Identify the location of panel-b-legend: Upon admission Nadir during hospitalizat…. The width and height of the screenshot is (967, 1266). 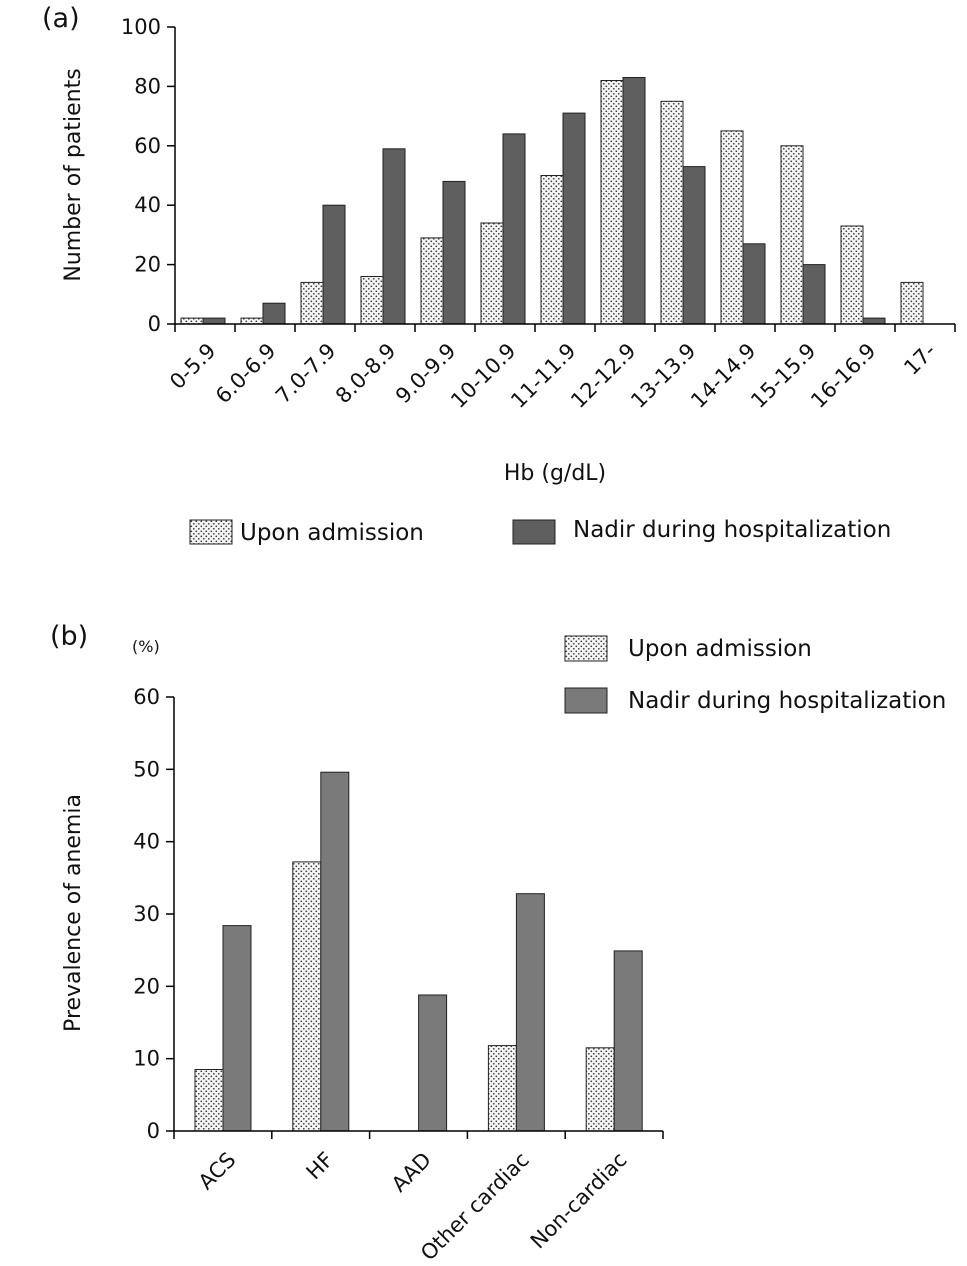
(755, 674).